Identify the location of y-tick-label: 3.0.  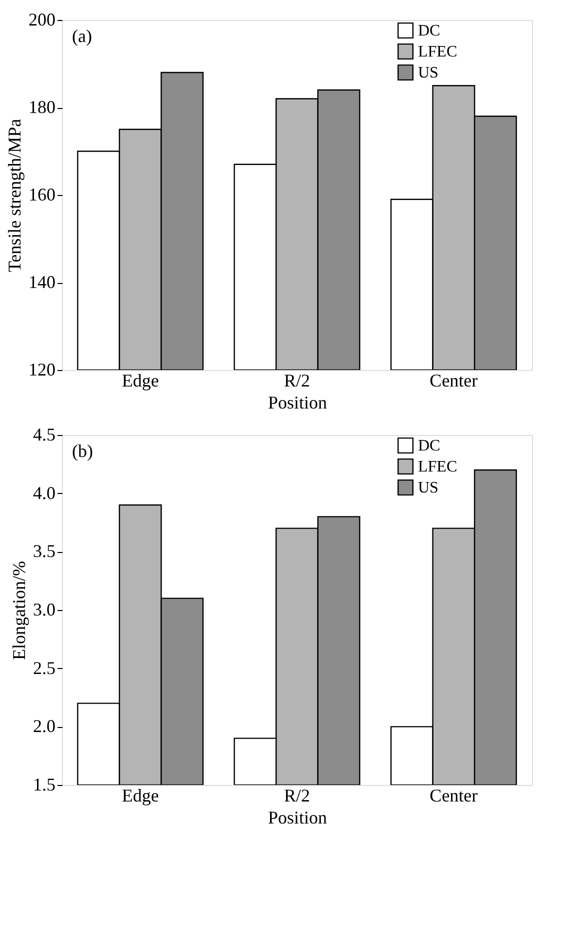
(44, 610).